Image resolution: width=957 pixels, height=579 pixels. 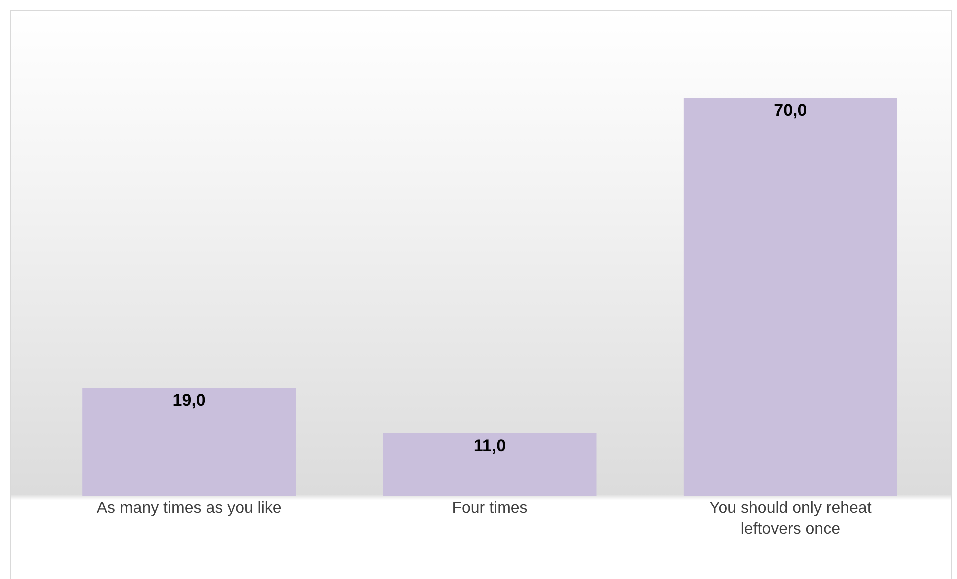 I want to click on x-tick-label: Four times, so click(x=490, y=508).